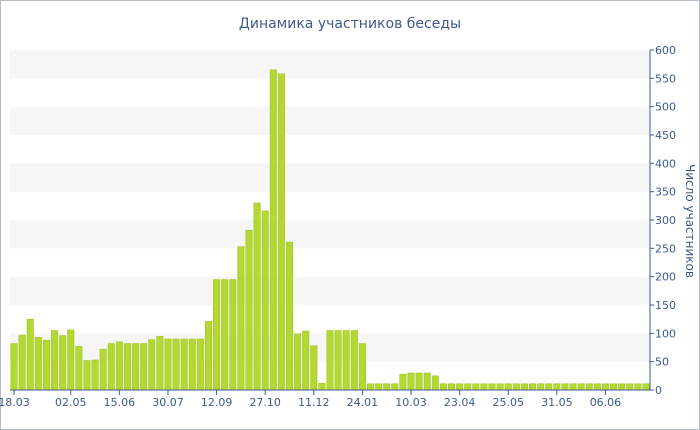 The width and height of the screenshot is (700, 430). I want to click on x-tick-label: 12.09, so click(217, 402).